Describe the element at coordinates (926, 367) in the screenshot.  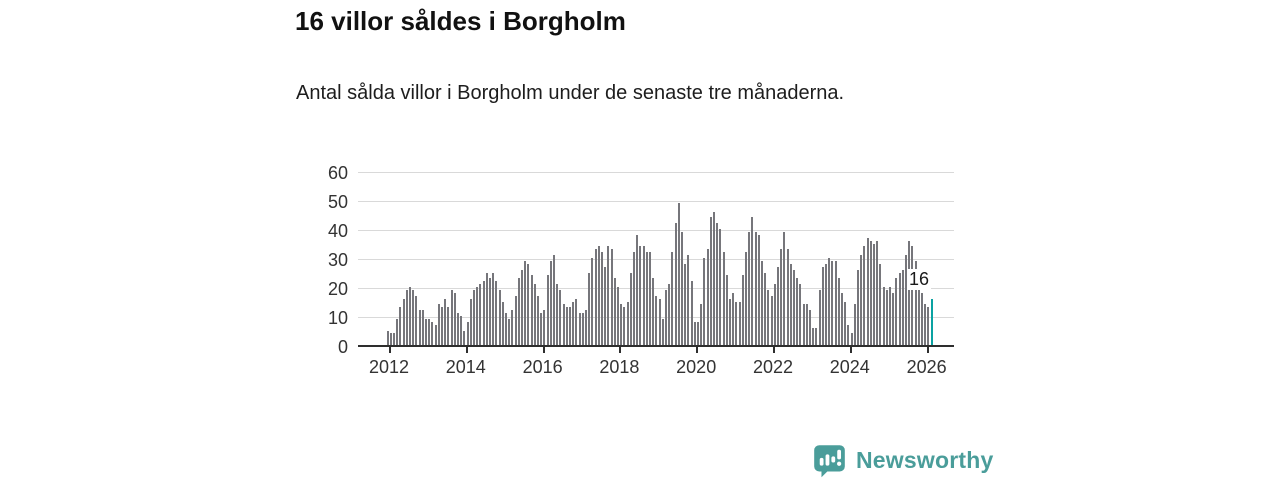
I see `x-axis-tick-label: 2026` at that location.